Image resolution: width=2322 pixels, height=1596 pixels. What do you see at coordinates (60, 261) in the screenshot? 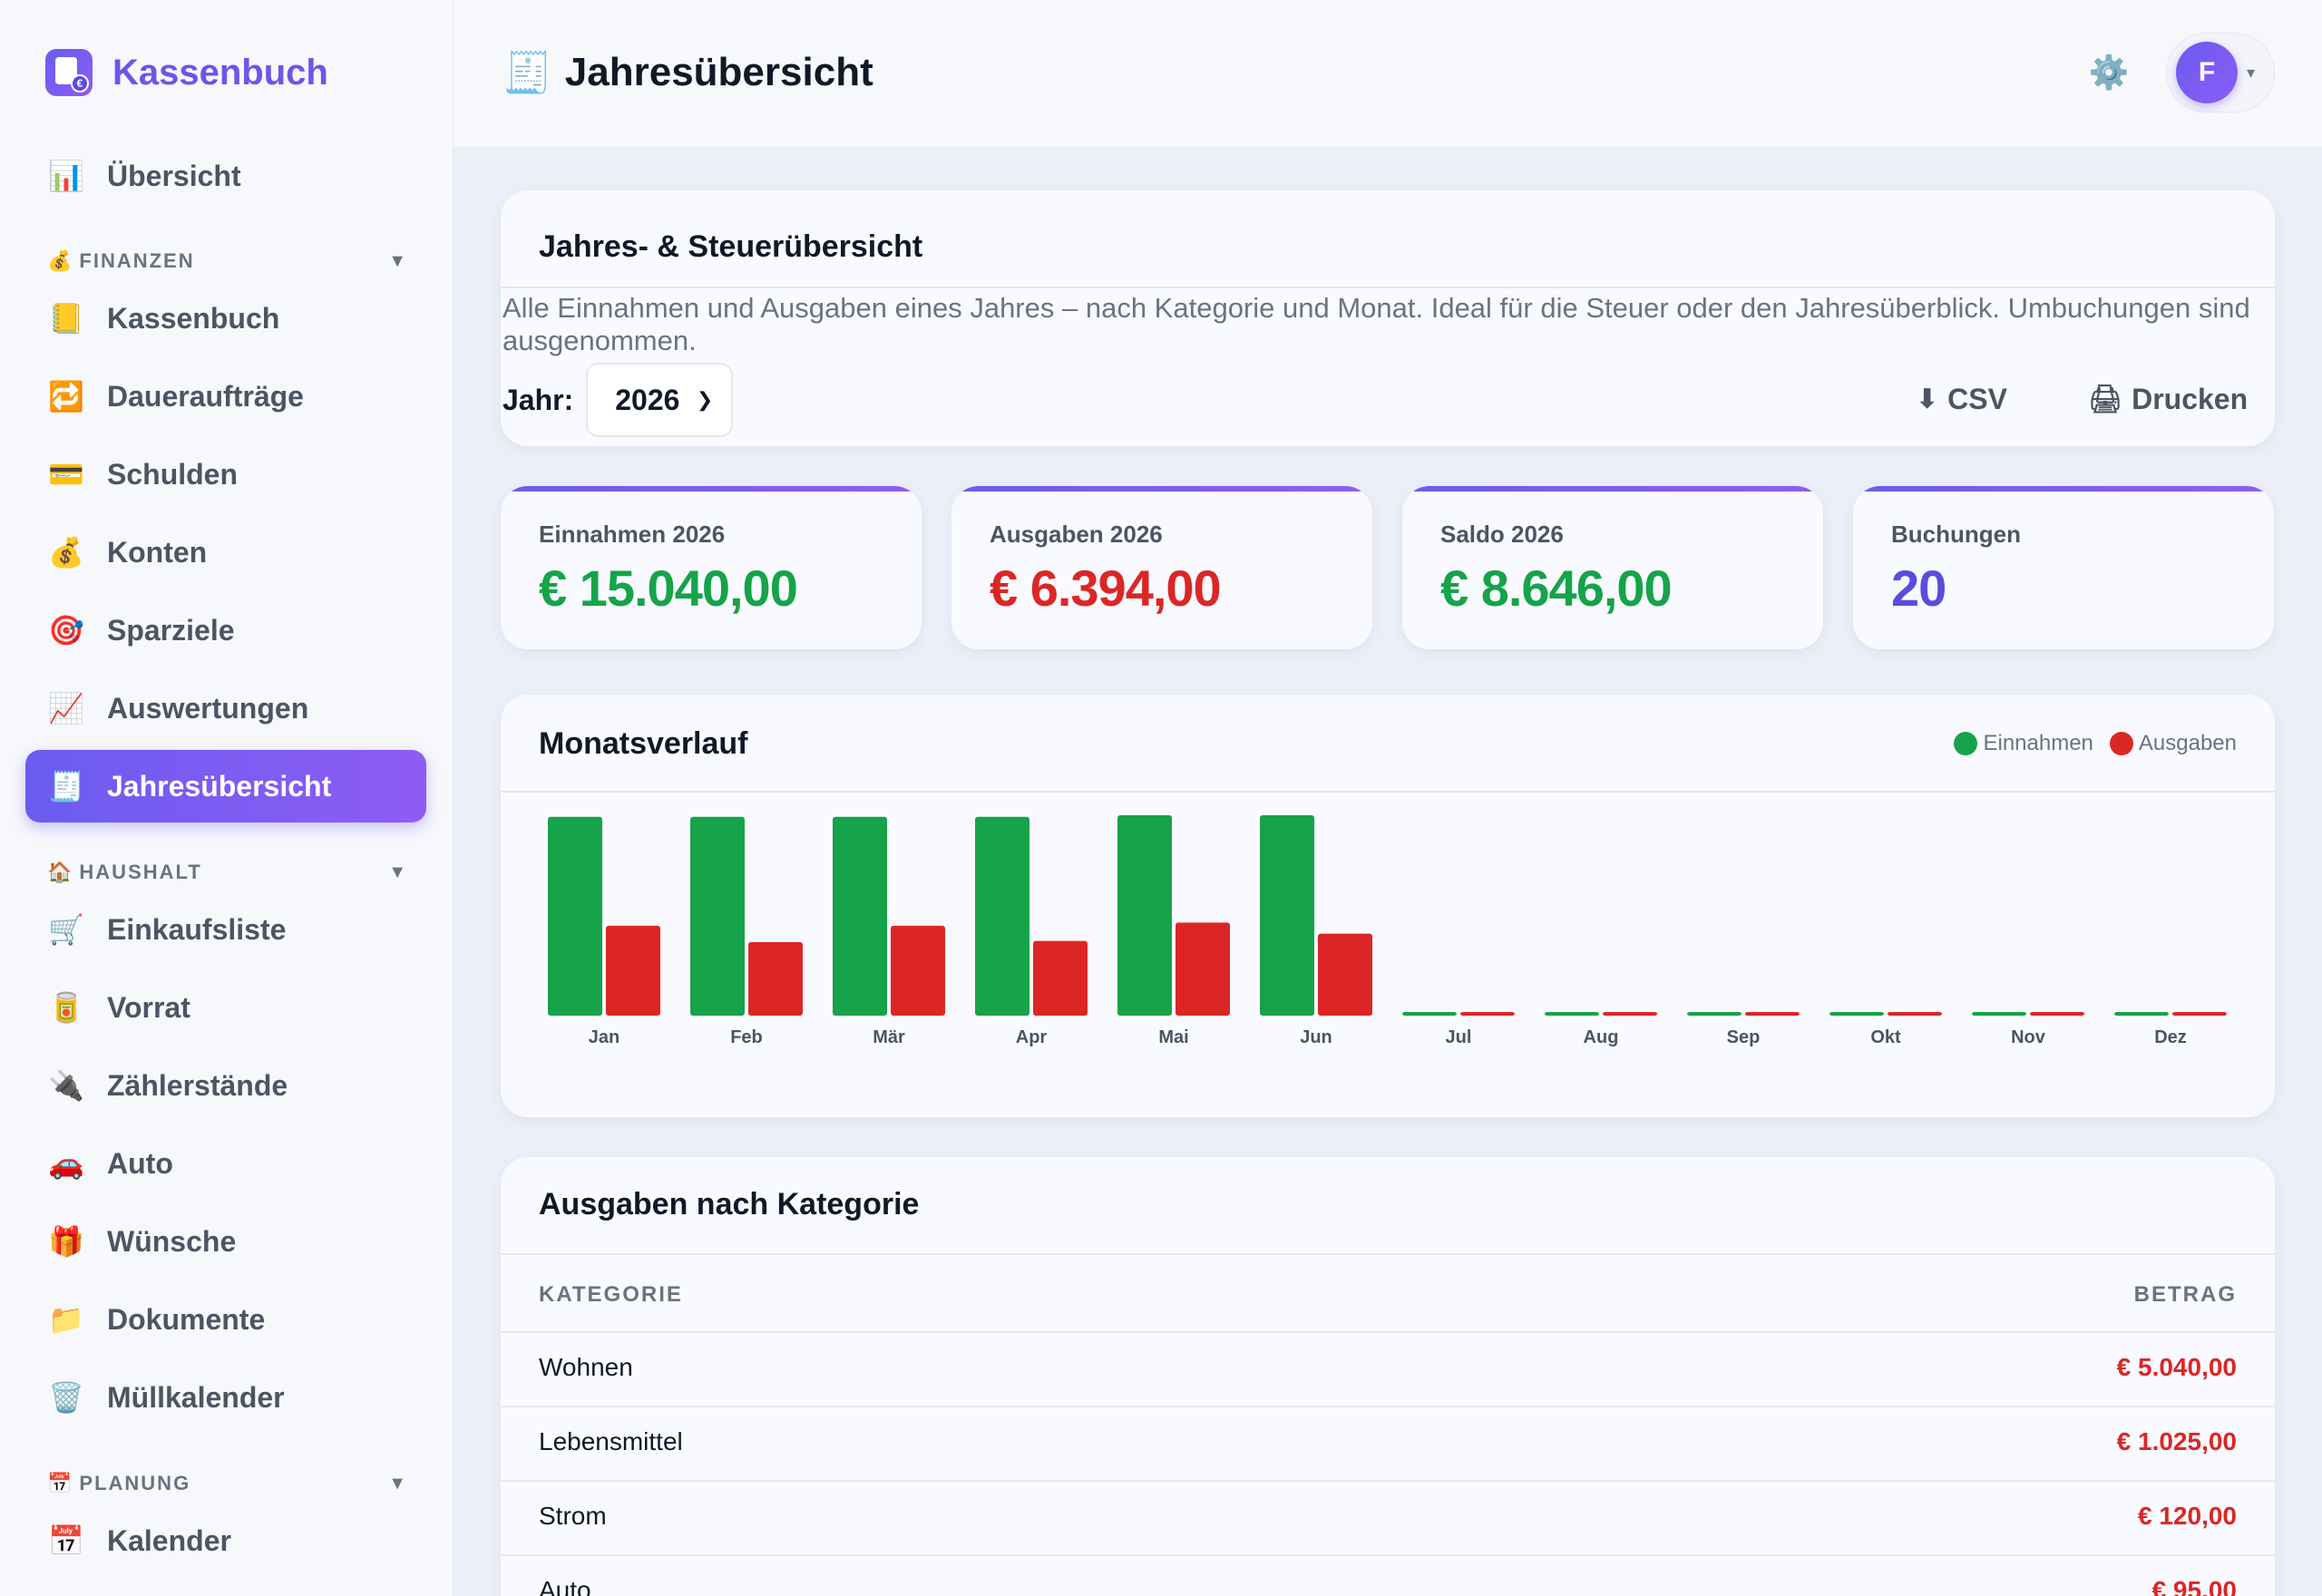
I see `money-bag-icon: 💰` at bounding box center [60, 261].